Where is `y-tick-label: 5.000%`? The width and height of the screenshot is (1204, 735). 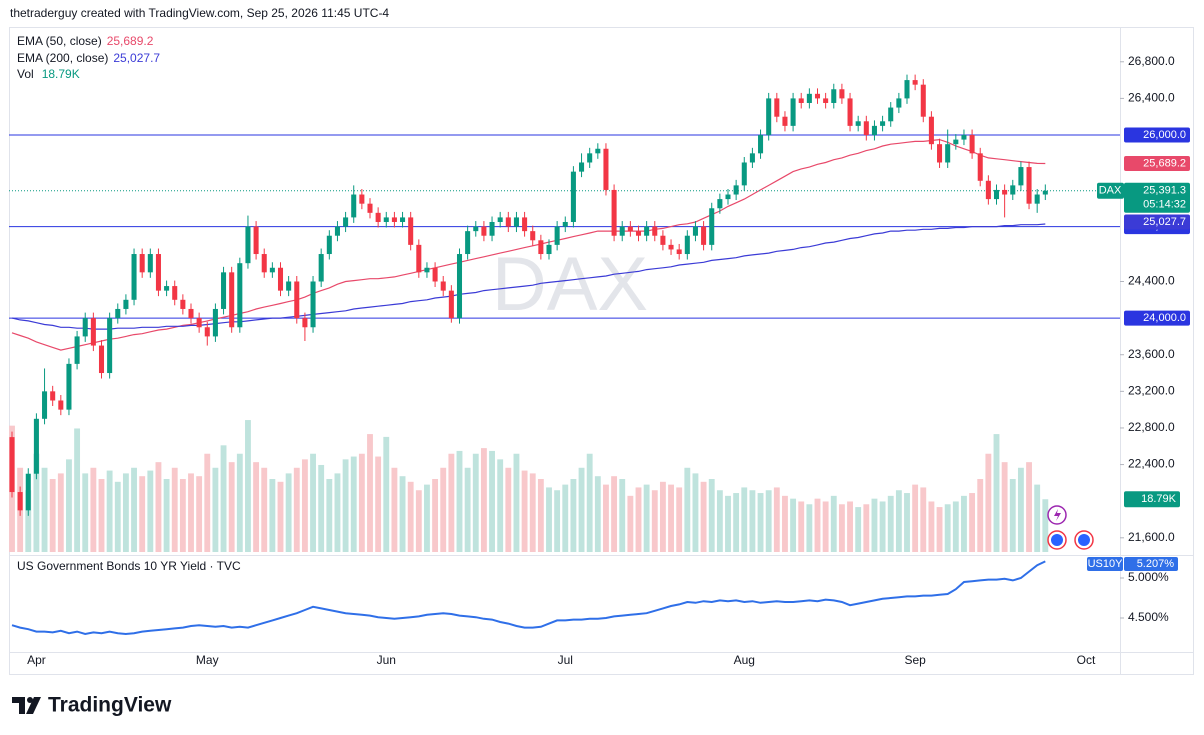 y-tick-label: 5.000% is located at coordinates (1148, 577).